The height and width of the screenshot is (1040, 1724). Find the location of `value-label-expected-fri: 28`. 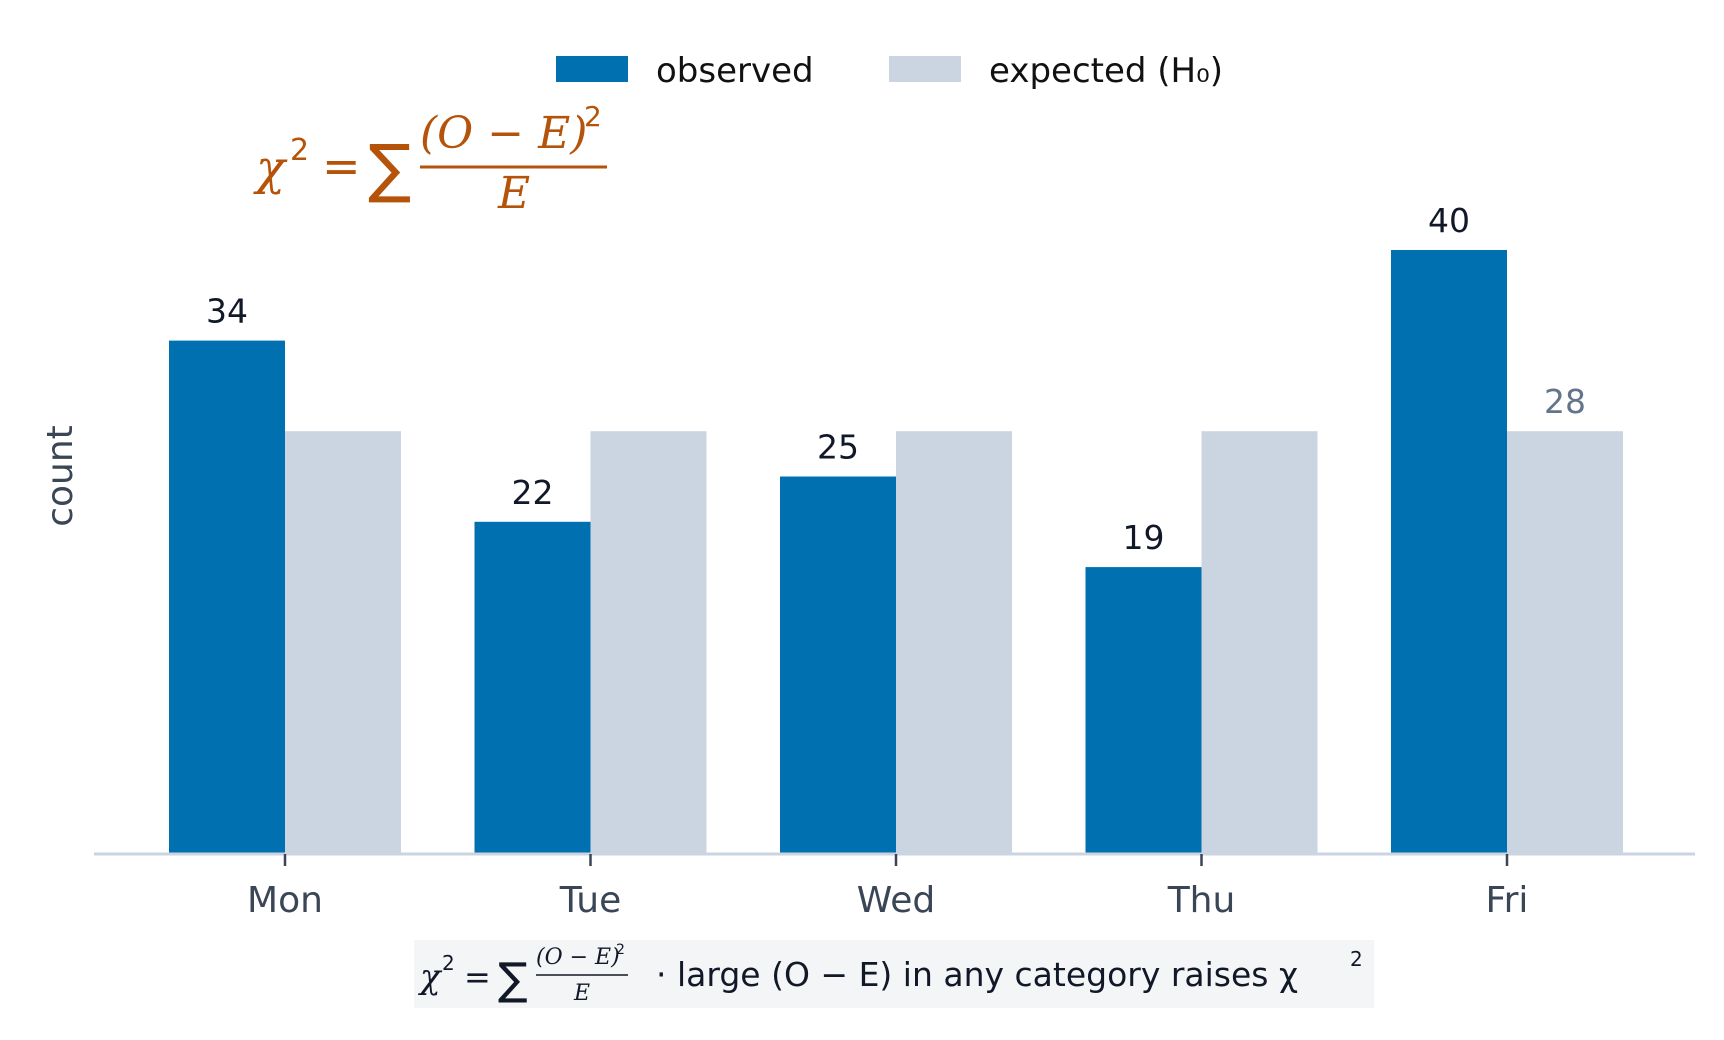

value-label-expected-fri: 28 is located at coordinates (1565, 401).